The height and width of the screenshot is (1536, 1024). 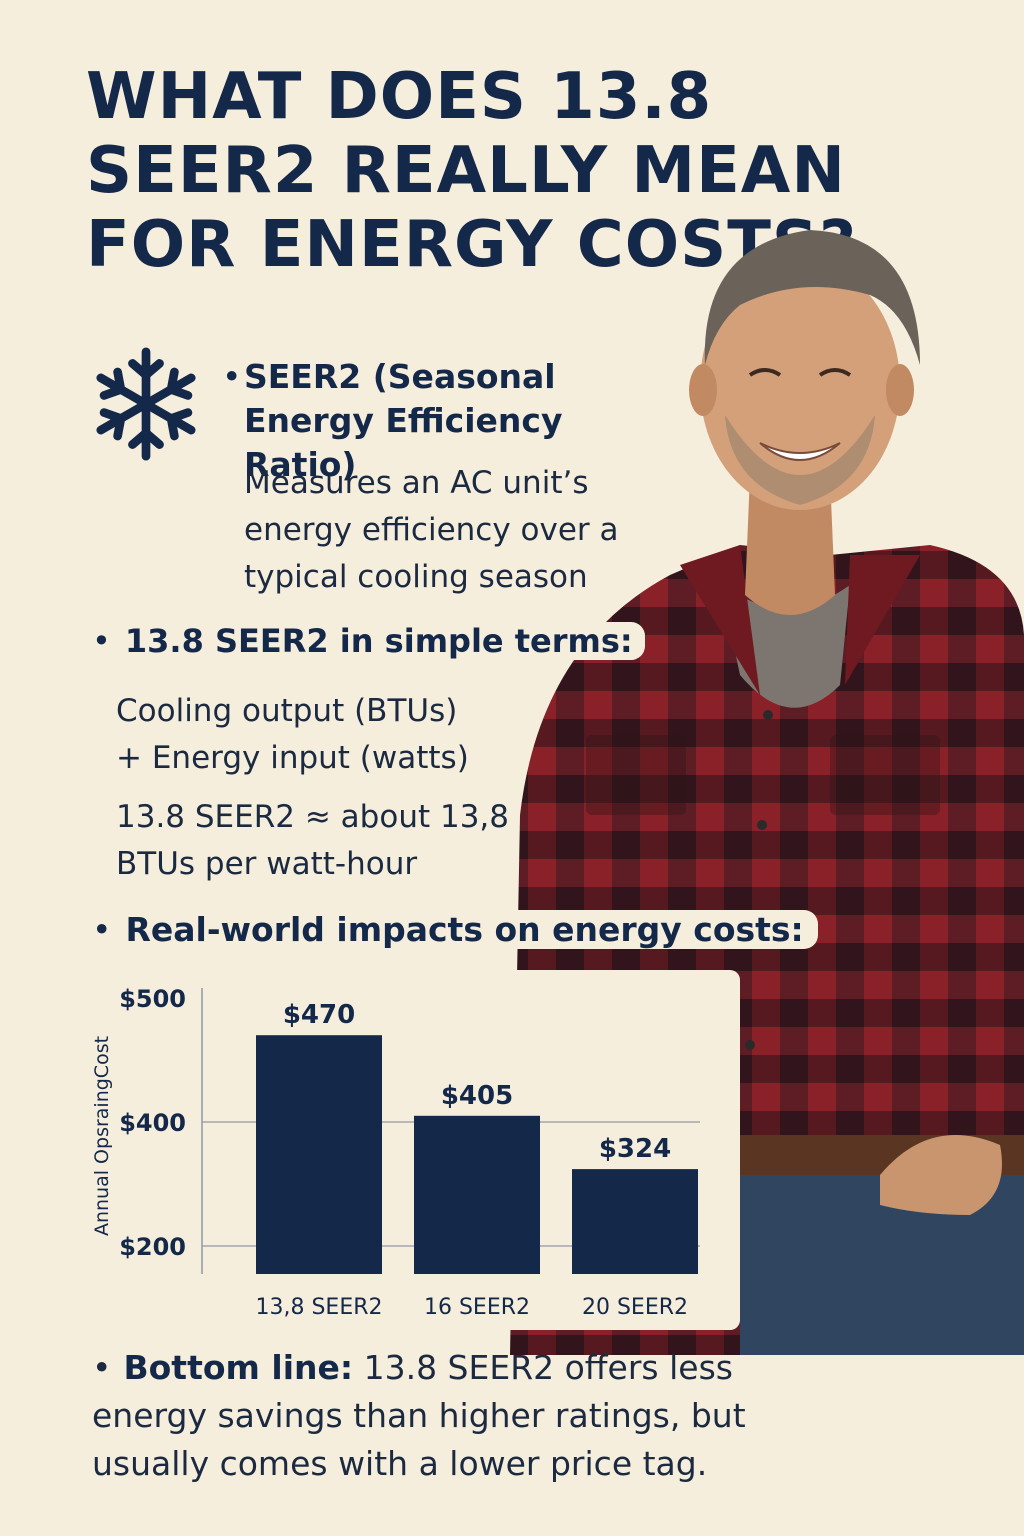 I want to click on snowflake-icon, so click(x=146, y=406).